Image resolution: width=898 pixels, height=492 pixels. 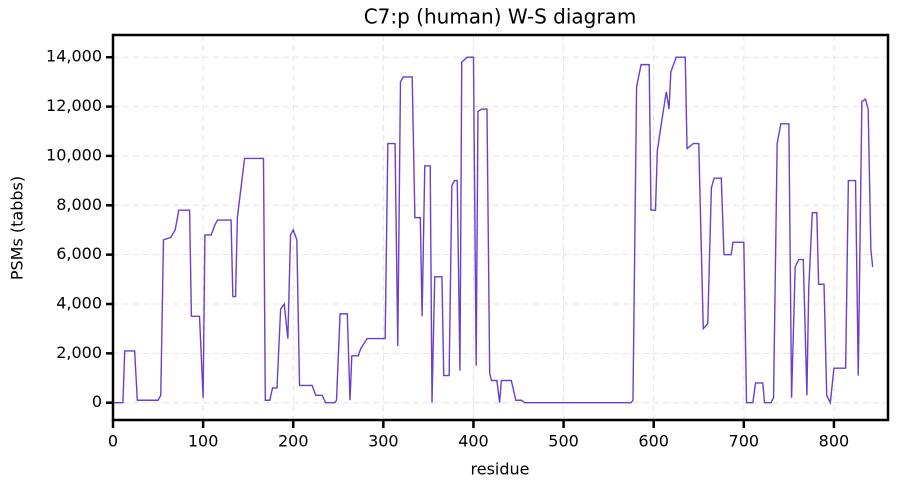 What do you see at coordinates (17, 228) in the screenshot?
I see `y-axis-label: PSMs (tabbs)` at bounding box center [17, 228].